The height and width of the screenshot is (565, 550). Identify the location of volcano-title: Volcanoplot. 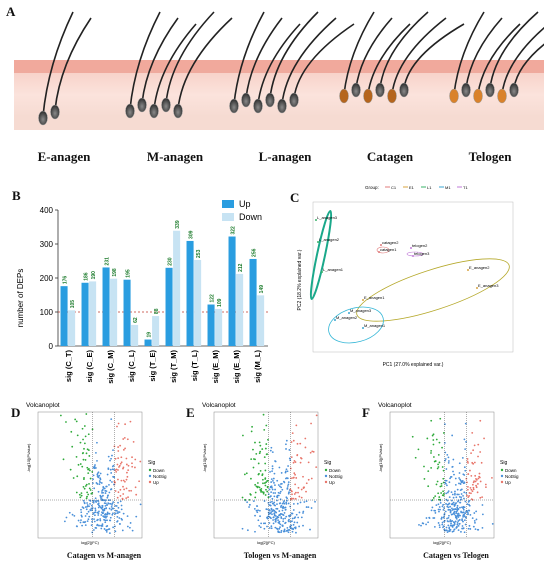
(219, 405).